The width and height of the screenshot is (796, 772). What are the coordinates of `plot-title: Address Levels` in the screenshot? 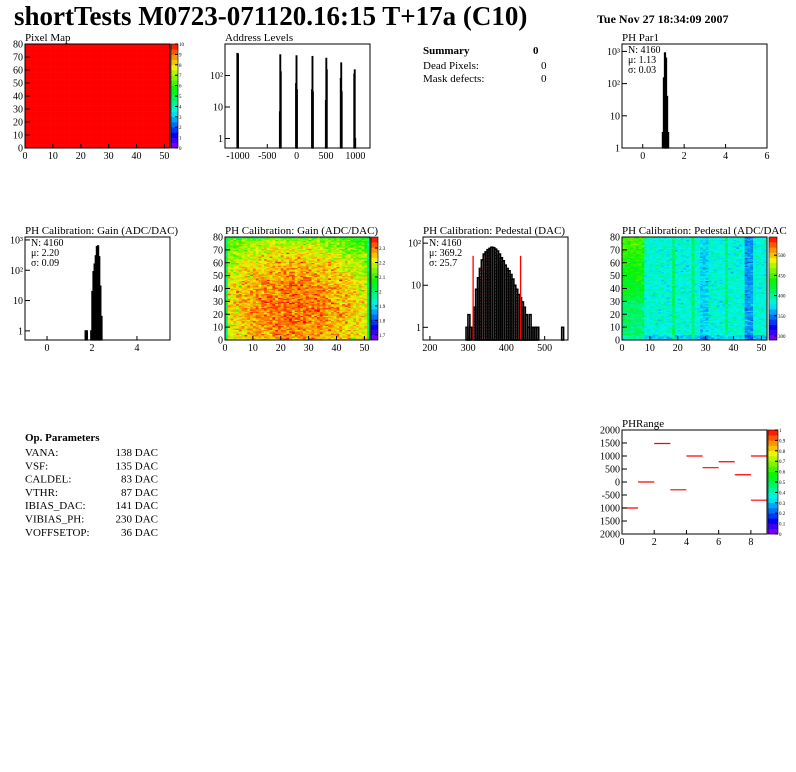 It's located at (259, 38).